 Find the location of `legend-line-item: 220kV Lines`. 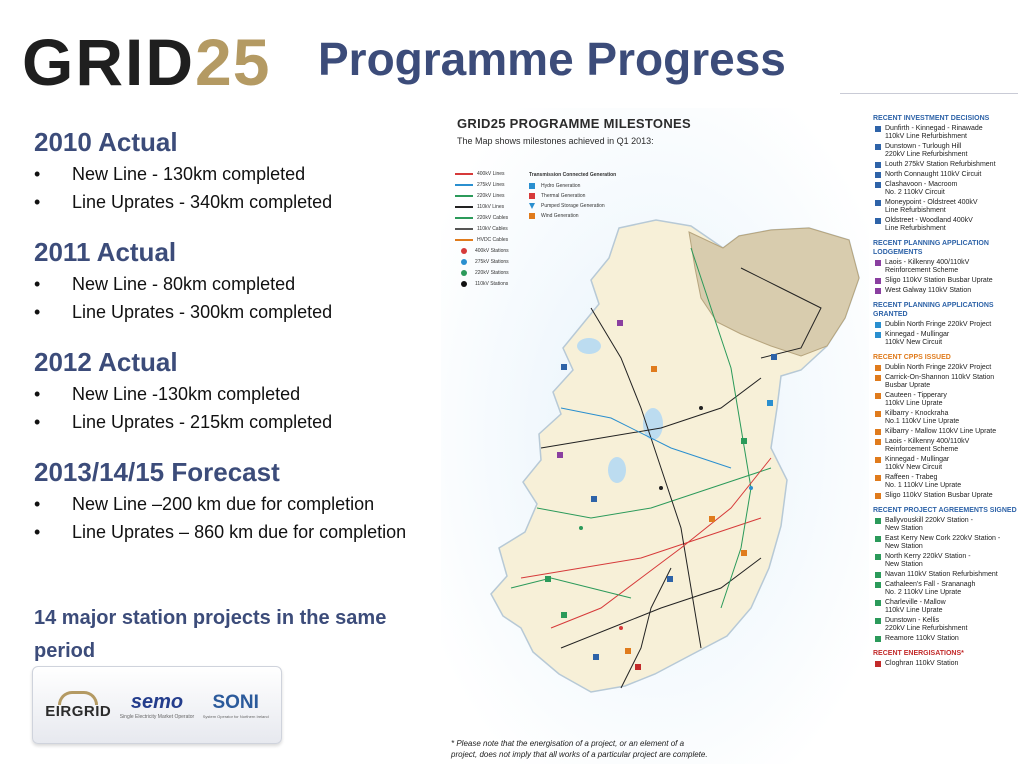

legend-line-item: 220kV Lines is located at coordinates (482, 195).